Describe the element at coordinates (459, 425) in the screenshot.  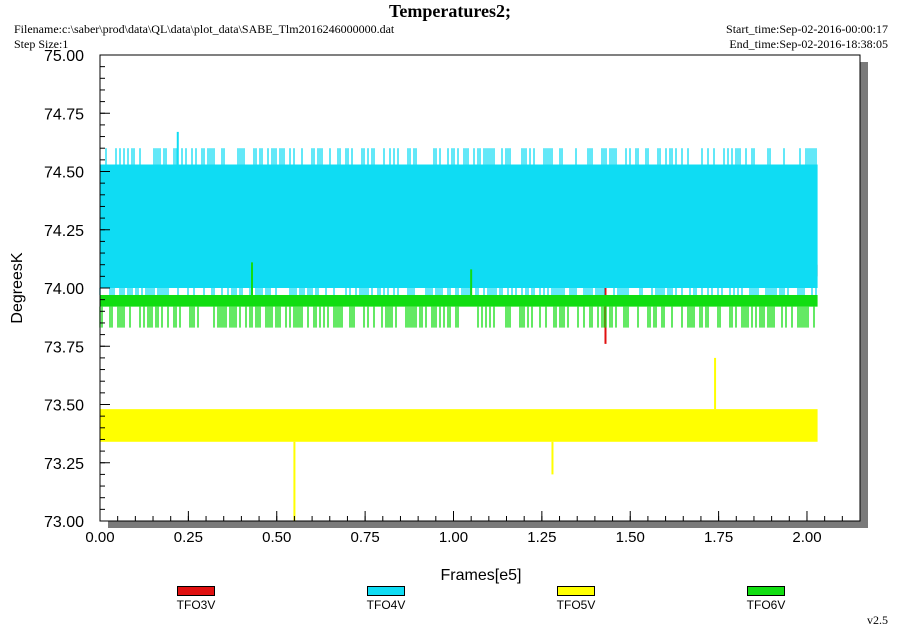
I see `series-band-tfo5v` at that location.